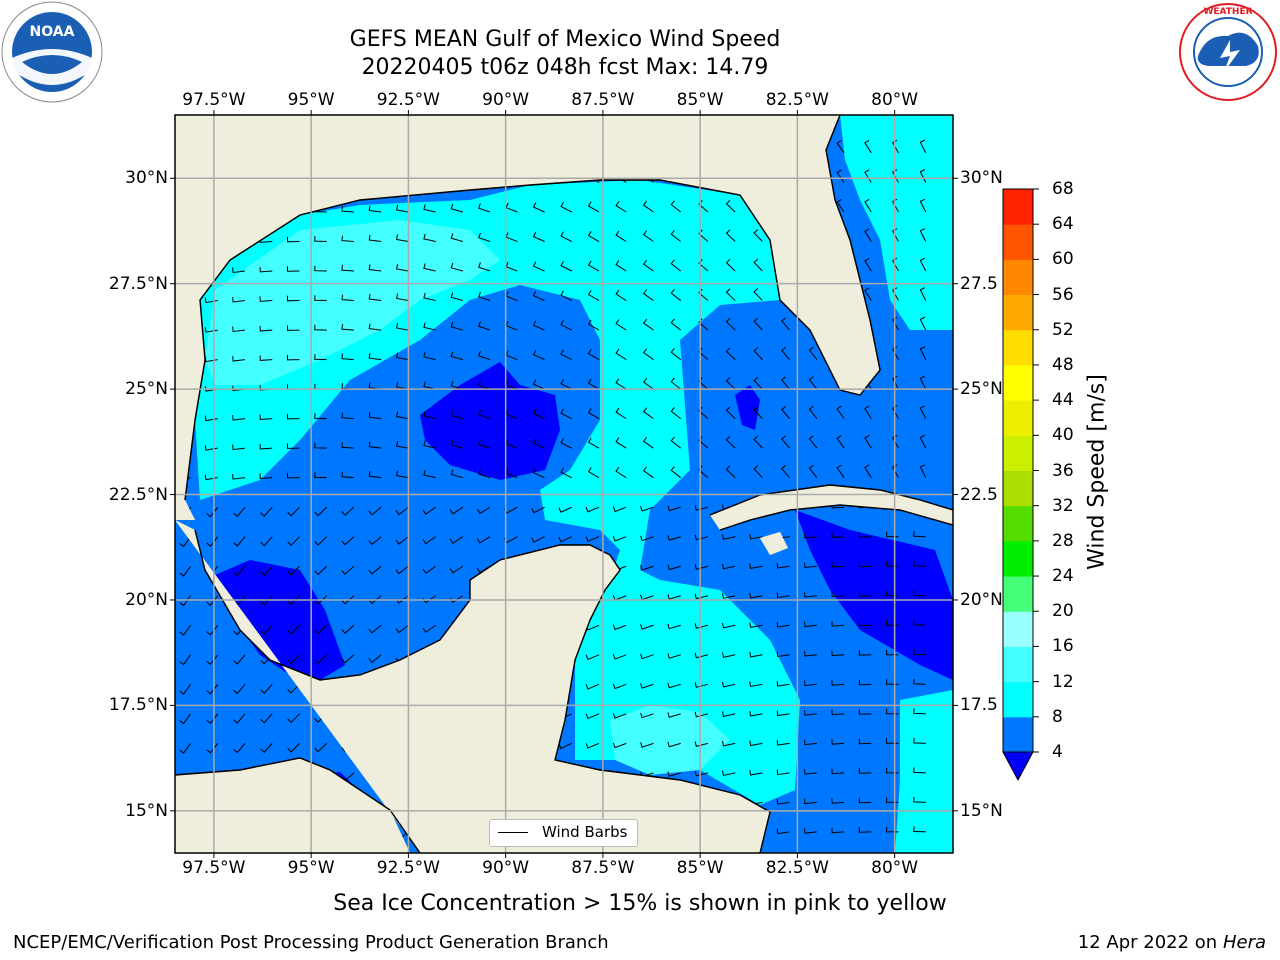 The width and height of the screenshot is (1280, 960). What do you see at coordinates (1018, 242) in the screenshot?
I see `colorbar-swatch` at bounding box center [1018, 242].